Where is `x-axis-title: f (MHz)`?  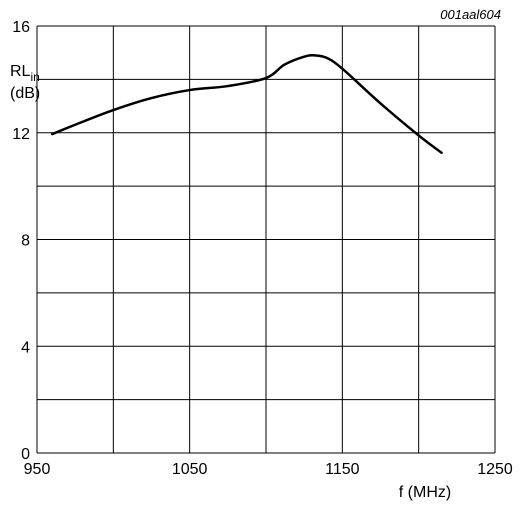
x-axis-title: f (MHz) is located at coordinates (425, 492).